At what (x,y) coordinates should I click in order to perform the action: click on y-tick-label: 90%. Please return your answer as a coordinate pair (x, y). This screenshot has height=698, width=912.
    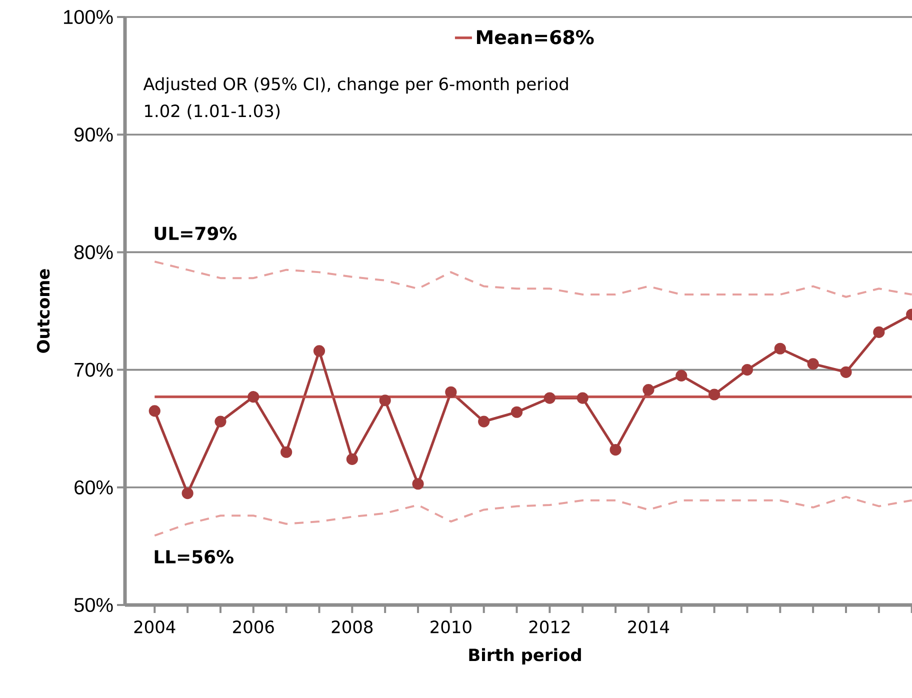
    Looking at the image, I should click on (93, 135).